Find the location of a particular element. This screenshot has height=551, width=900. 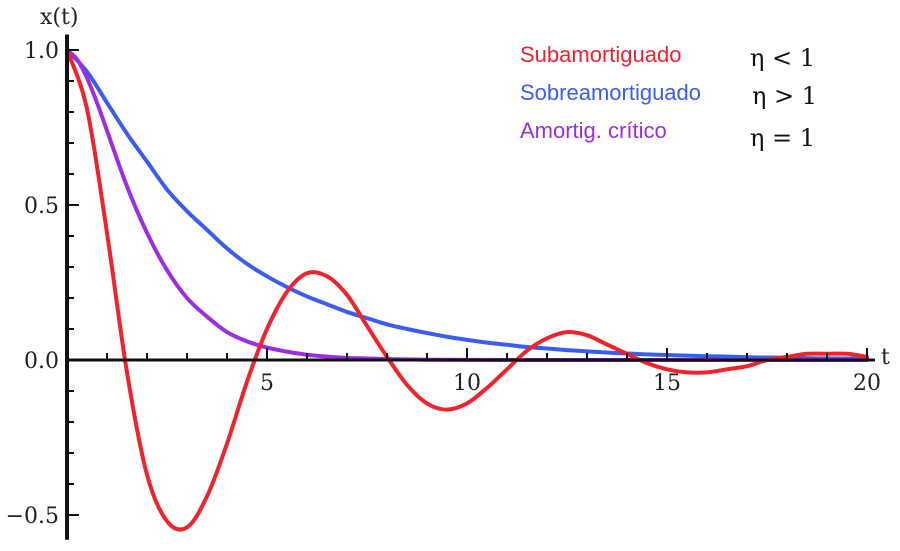

legend-entry-subamortiguado: Subamortiguado is located at coordinates (600, 54).